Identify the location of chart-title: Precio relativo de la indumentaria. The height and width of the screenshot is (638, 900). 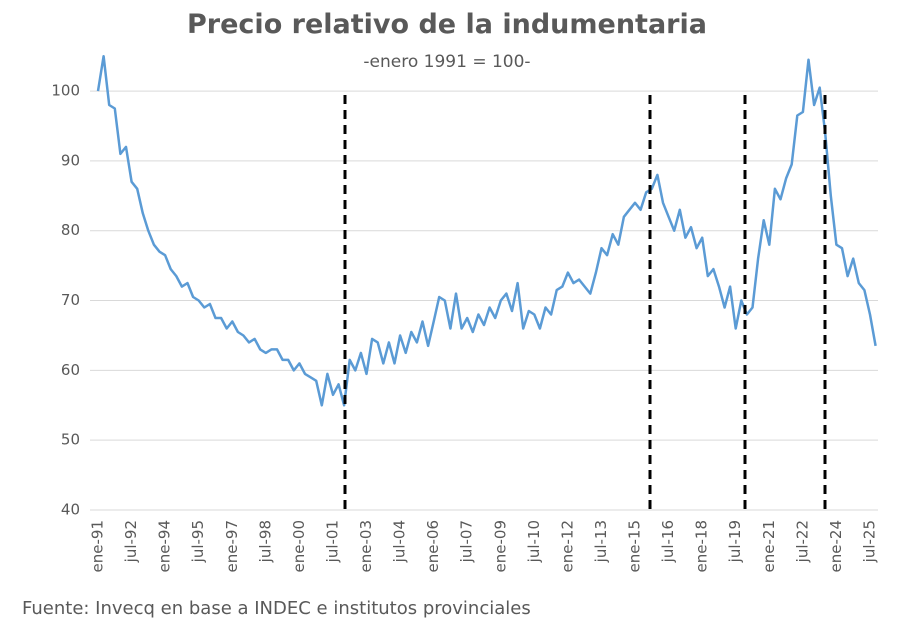
(447, 24).